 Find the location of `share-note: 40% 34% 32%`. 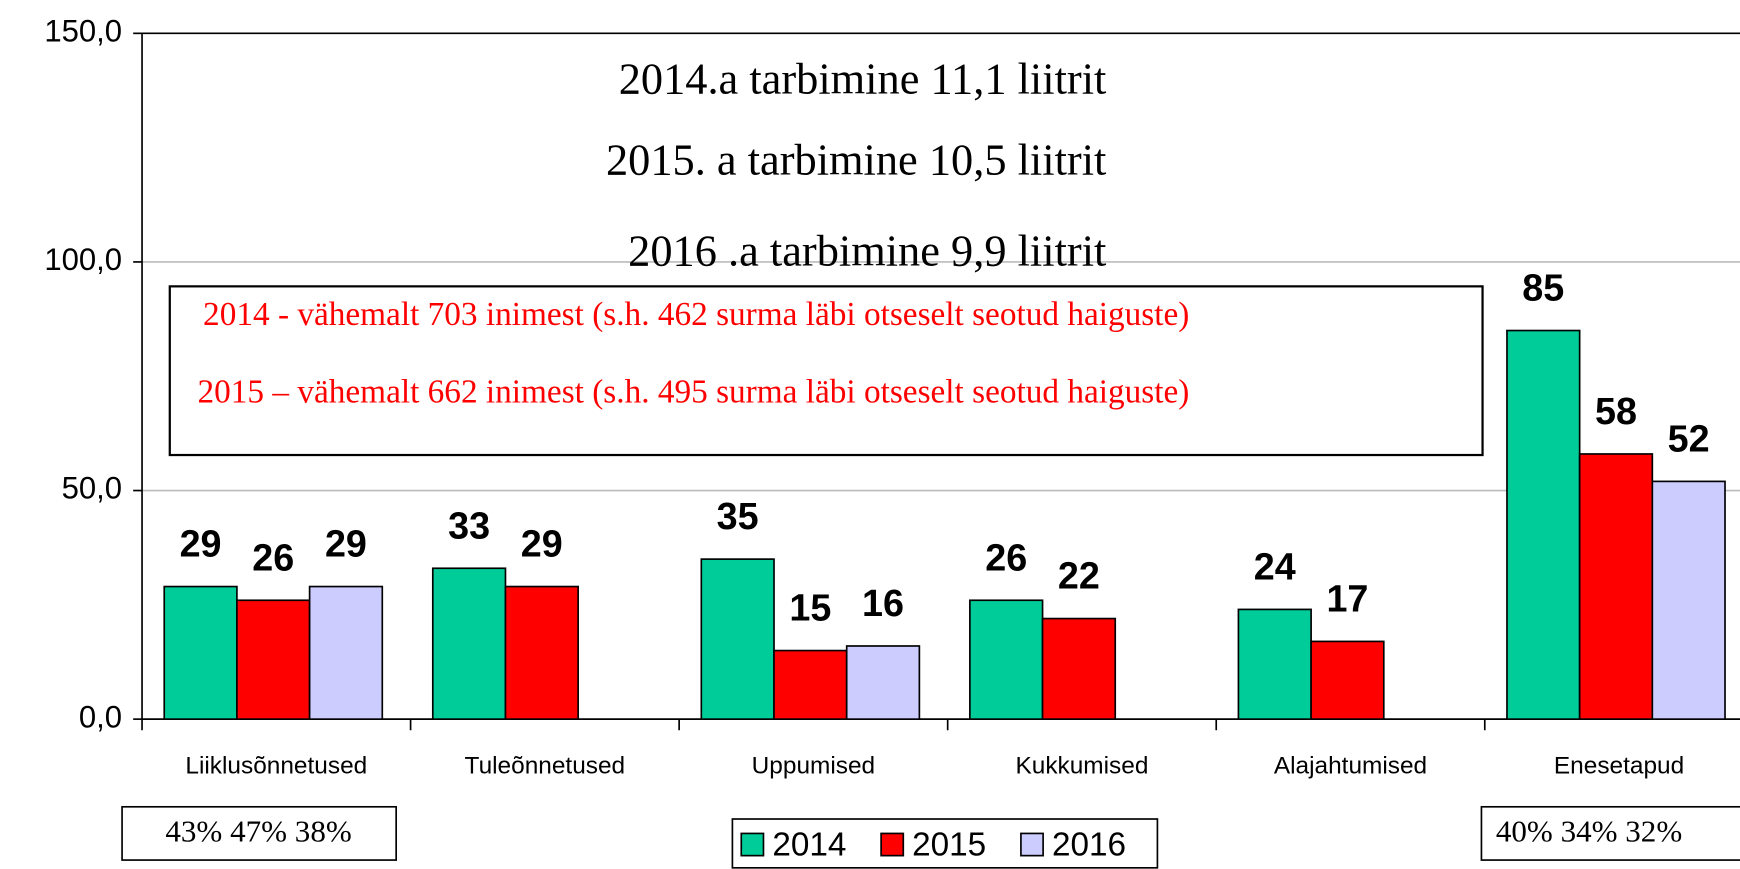

share-note: 40% 34% 32% is located at coordinates (1589, 831).